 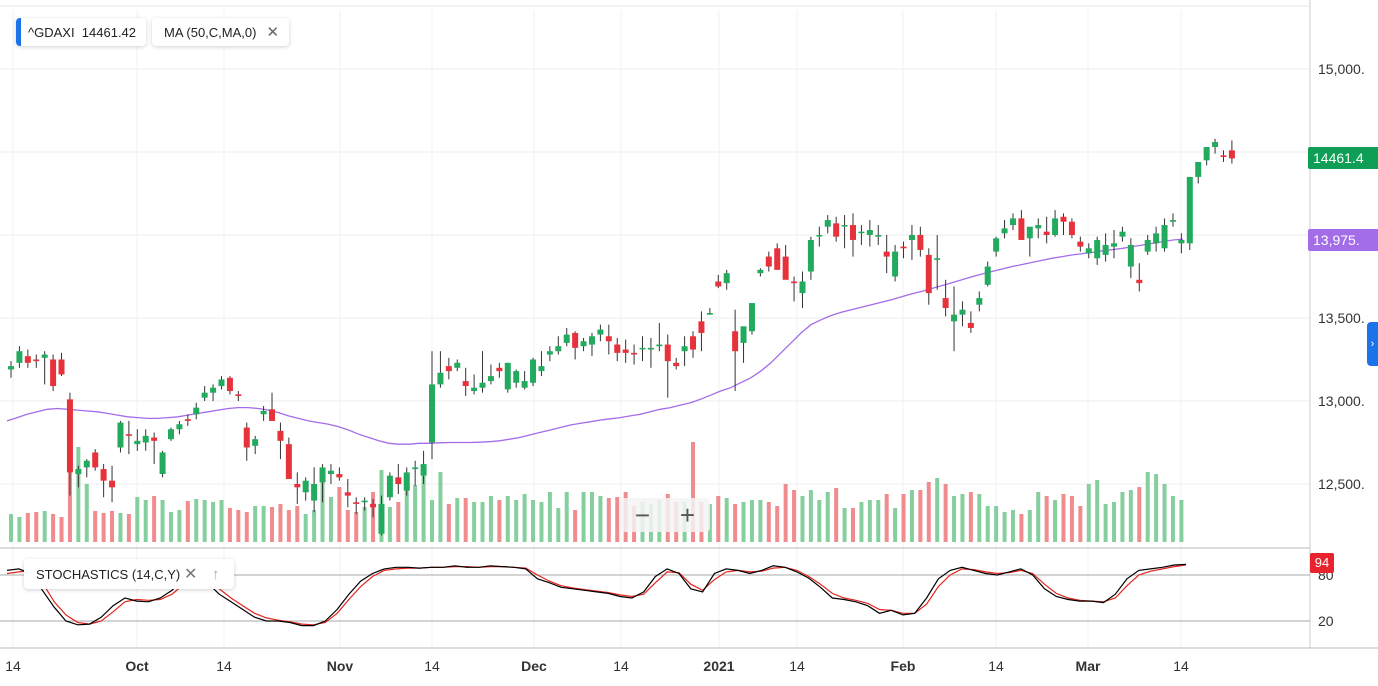 What do you see at coordinates (903, 666) in the screenshot?
I see `x-tick-label: Feb` at bounding box center [903, 666].